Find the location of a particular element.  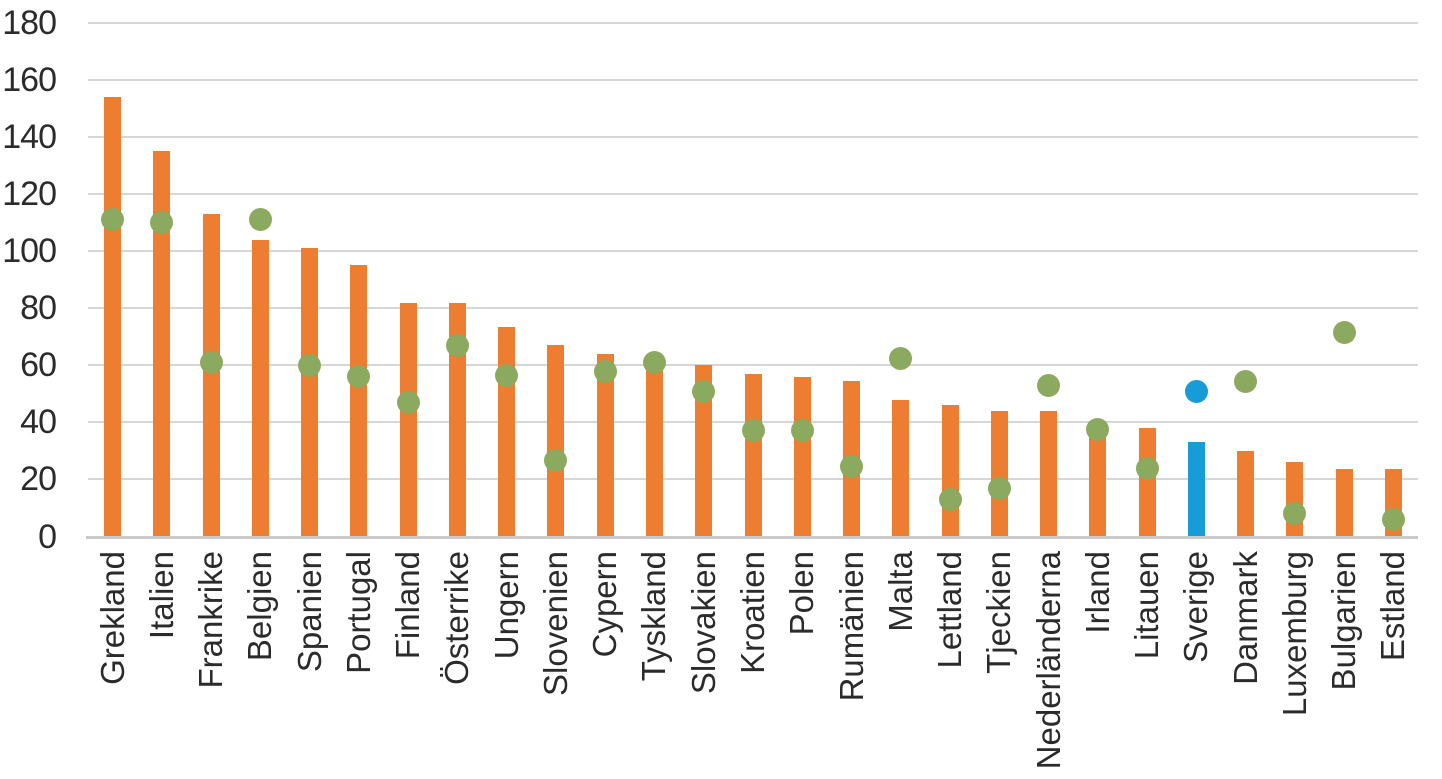

x-category-label-sverige: Sverige is located at coordinates (1196, 607).